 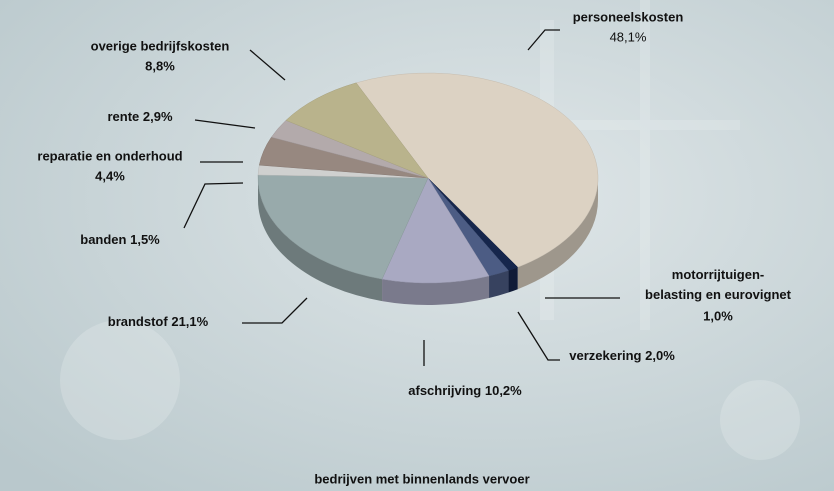 What do you see at coordinates (605, 355) in the screenshot?
I see `category-label: verzekering` at bounding box center [605, 355].